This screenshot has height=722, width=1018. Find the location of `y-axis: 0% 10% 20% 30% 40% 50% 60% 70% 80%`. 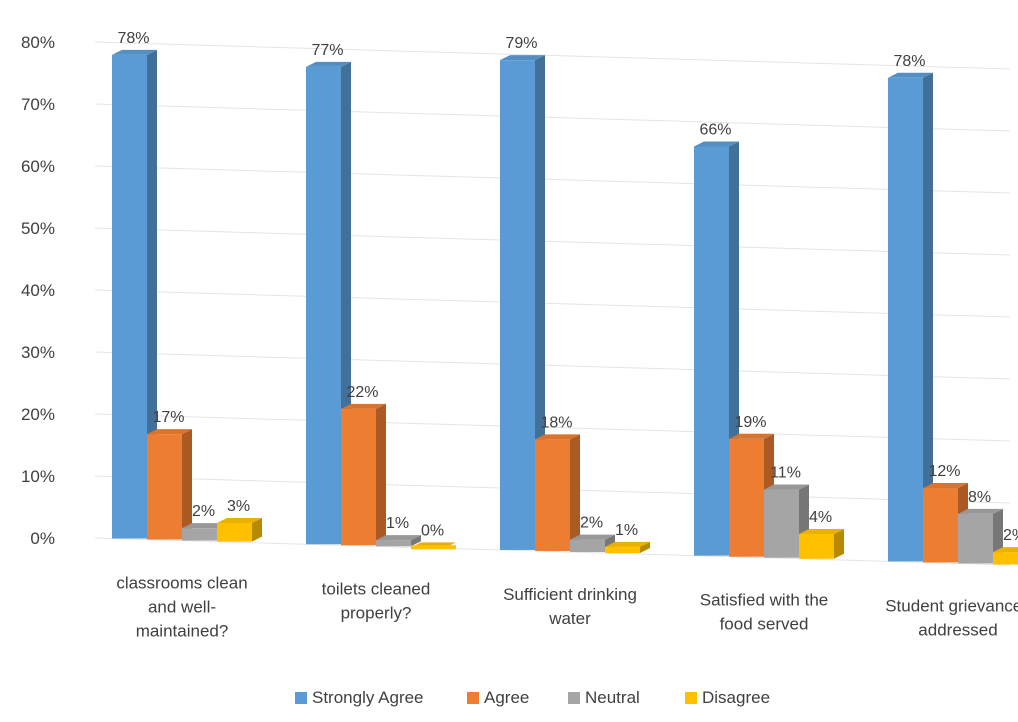

y-axis: 0% 10% 20% 30% 40% 50% 60% 70% 80% is located at coordinates (38, 290).